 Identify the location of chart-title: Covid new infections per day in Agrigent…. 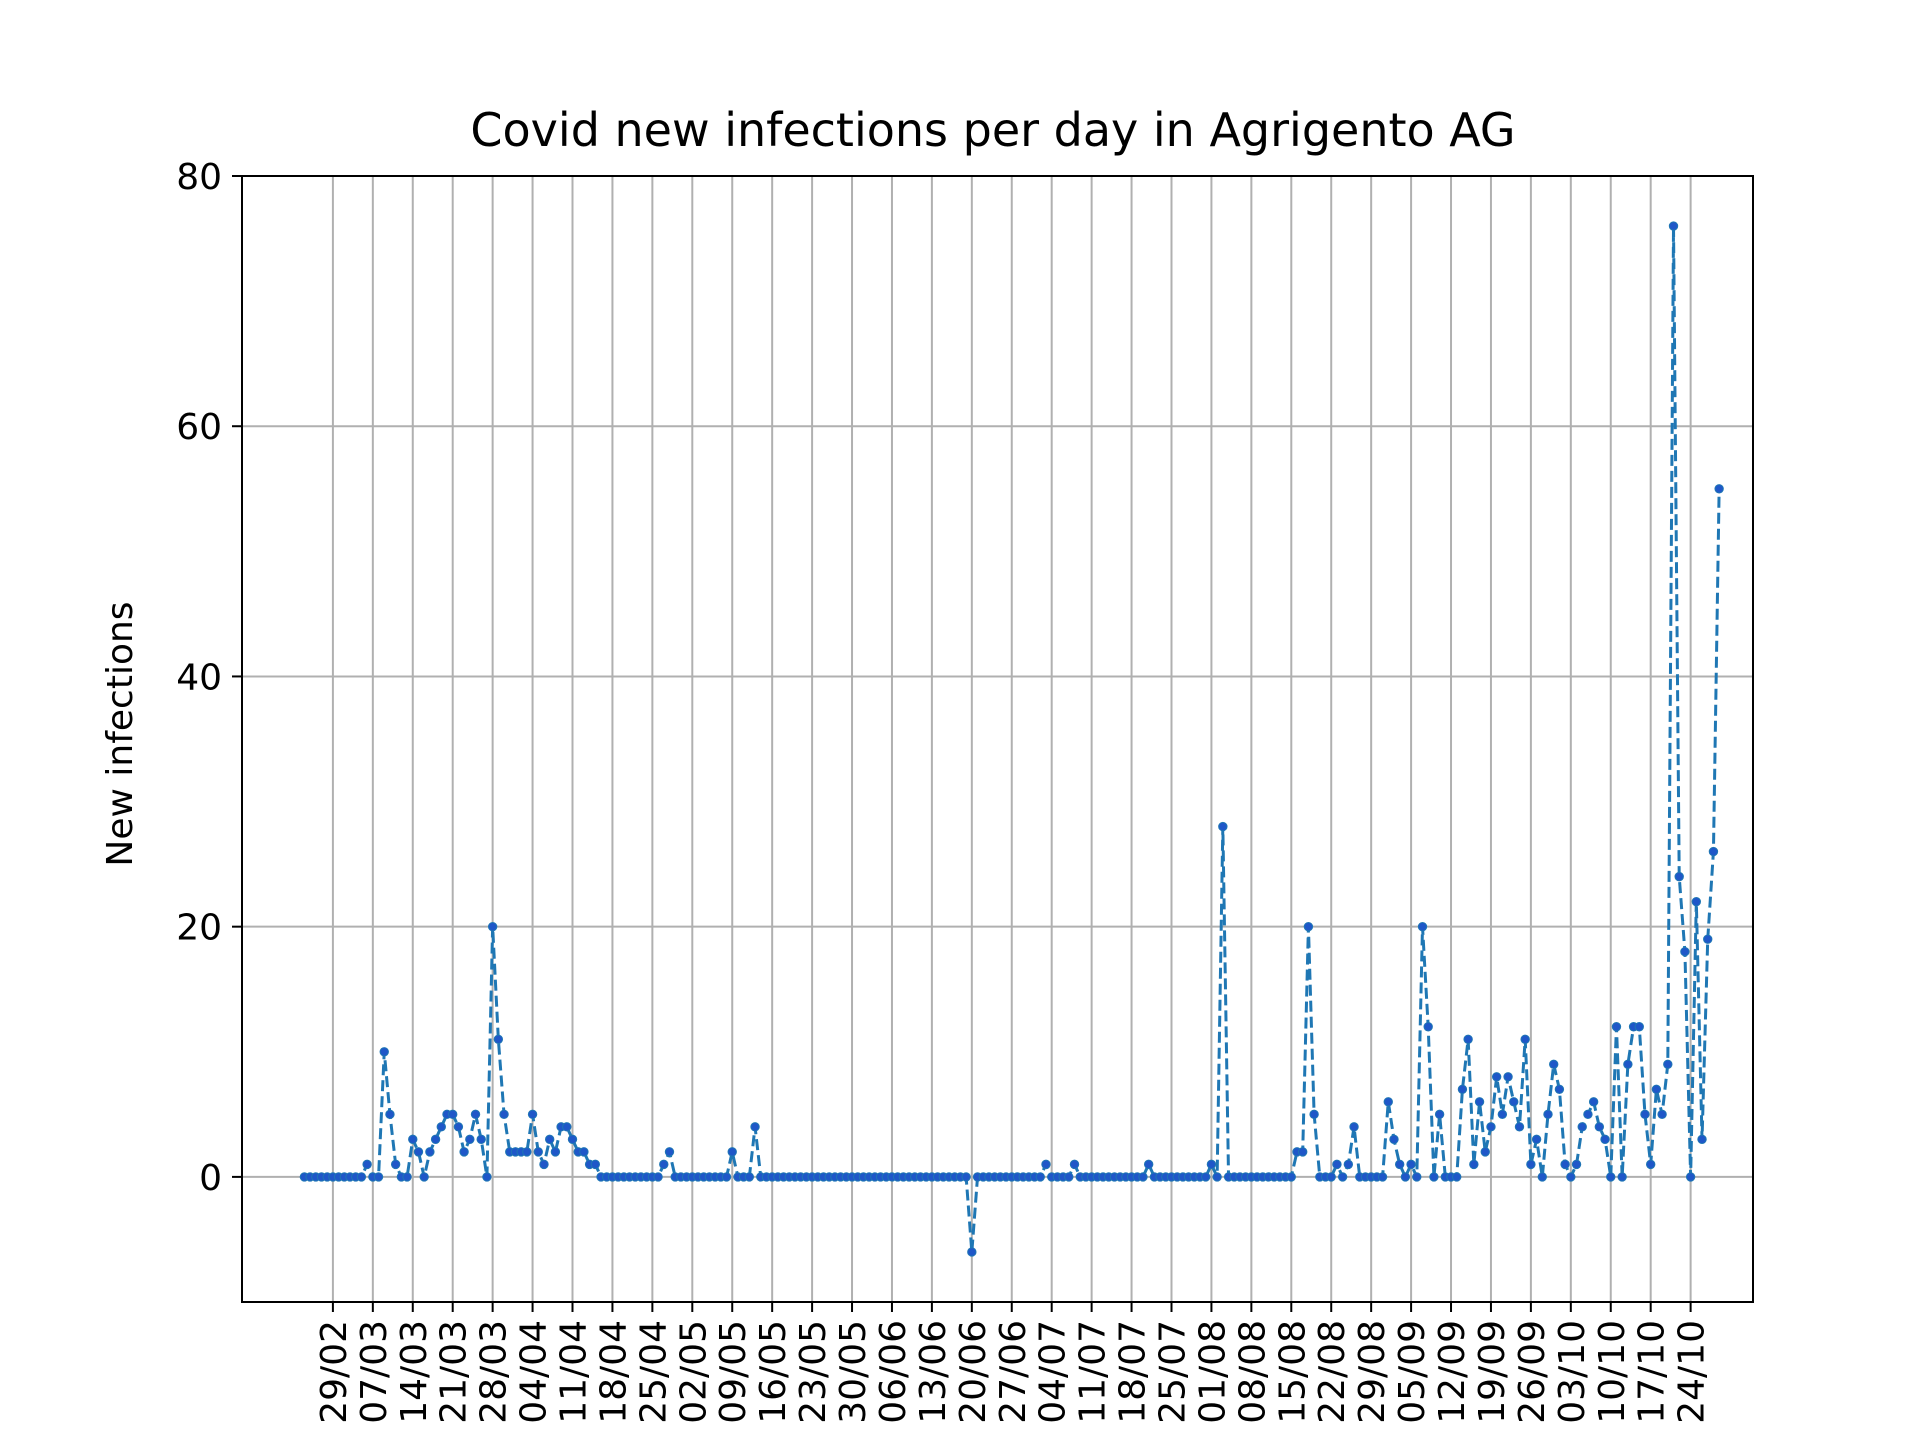
(992, 130).